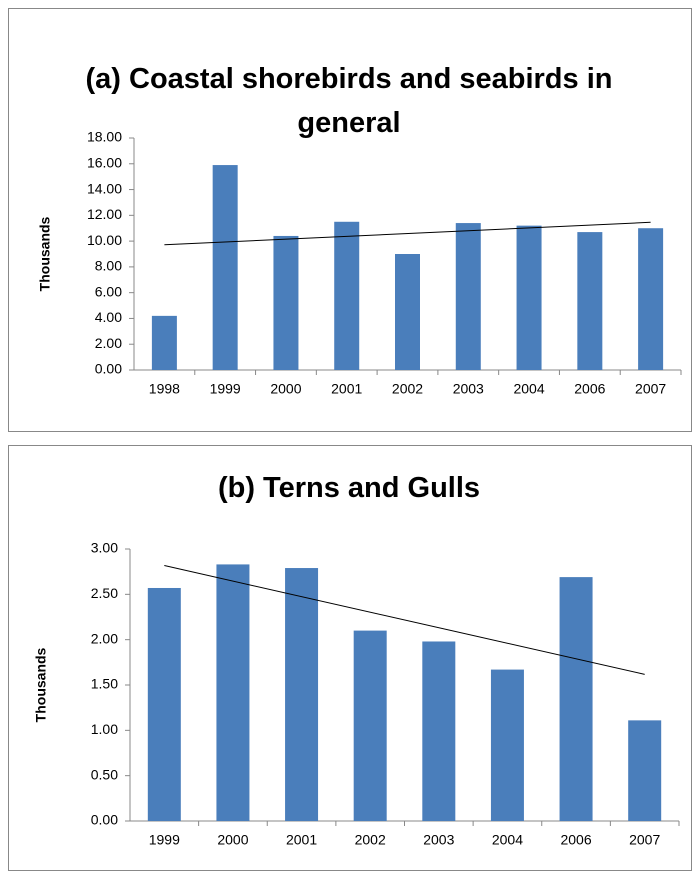 The width and height of the screenshot is (696, 878). What do you see at coordinates (108, 266) in the screenshot?
I see `y-tick-label: 8.00` at bounding box center [108, 266].